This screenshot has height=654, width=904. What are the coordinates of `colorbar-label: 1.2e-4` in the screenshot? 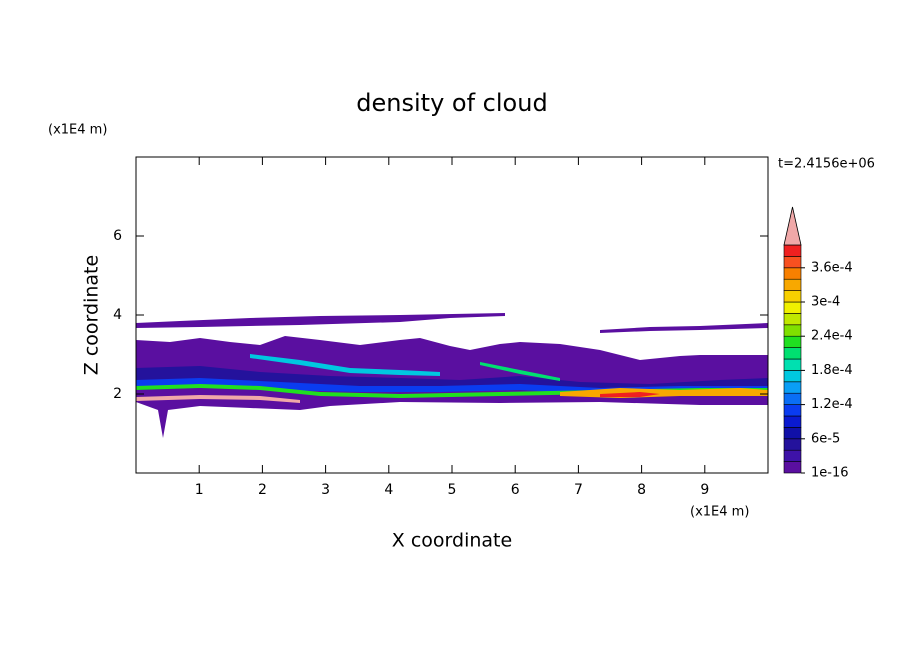 It's located at (832, 404).